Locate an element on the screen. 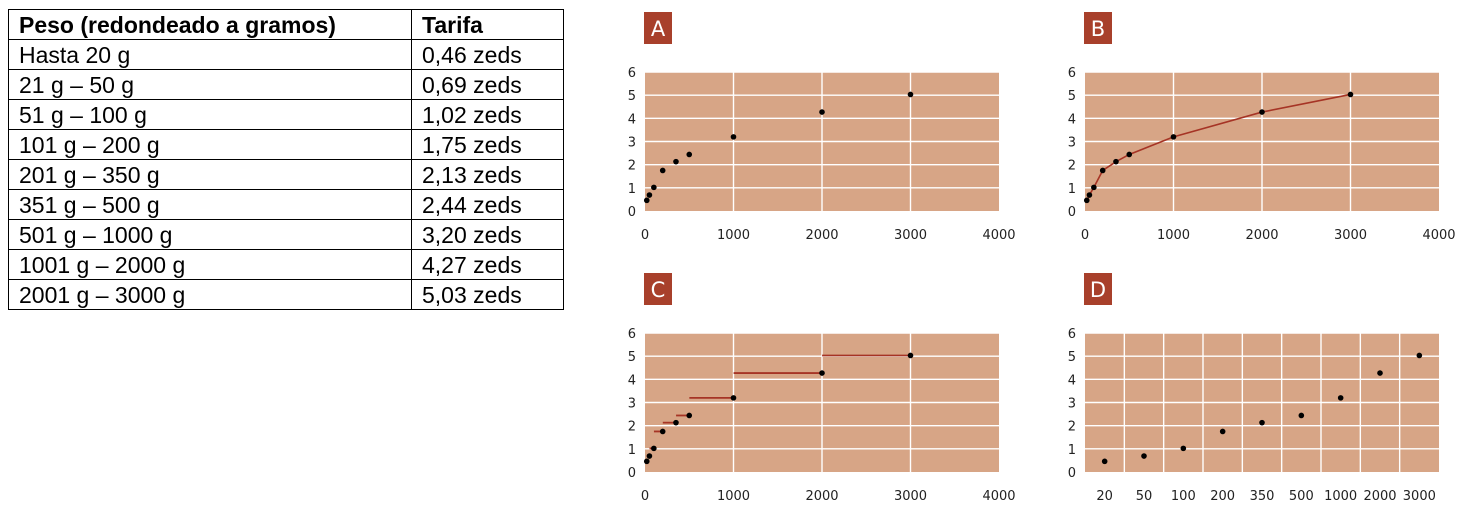 This screenshot has height=518, width=1470. table-row: 351 g – 500 g 2,44 zeds is located at coordinates (286, 204).